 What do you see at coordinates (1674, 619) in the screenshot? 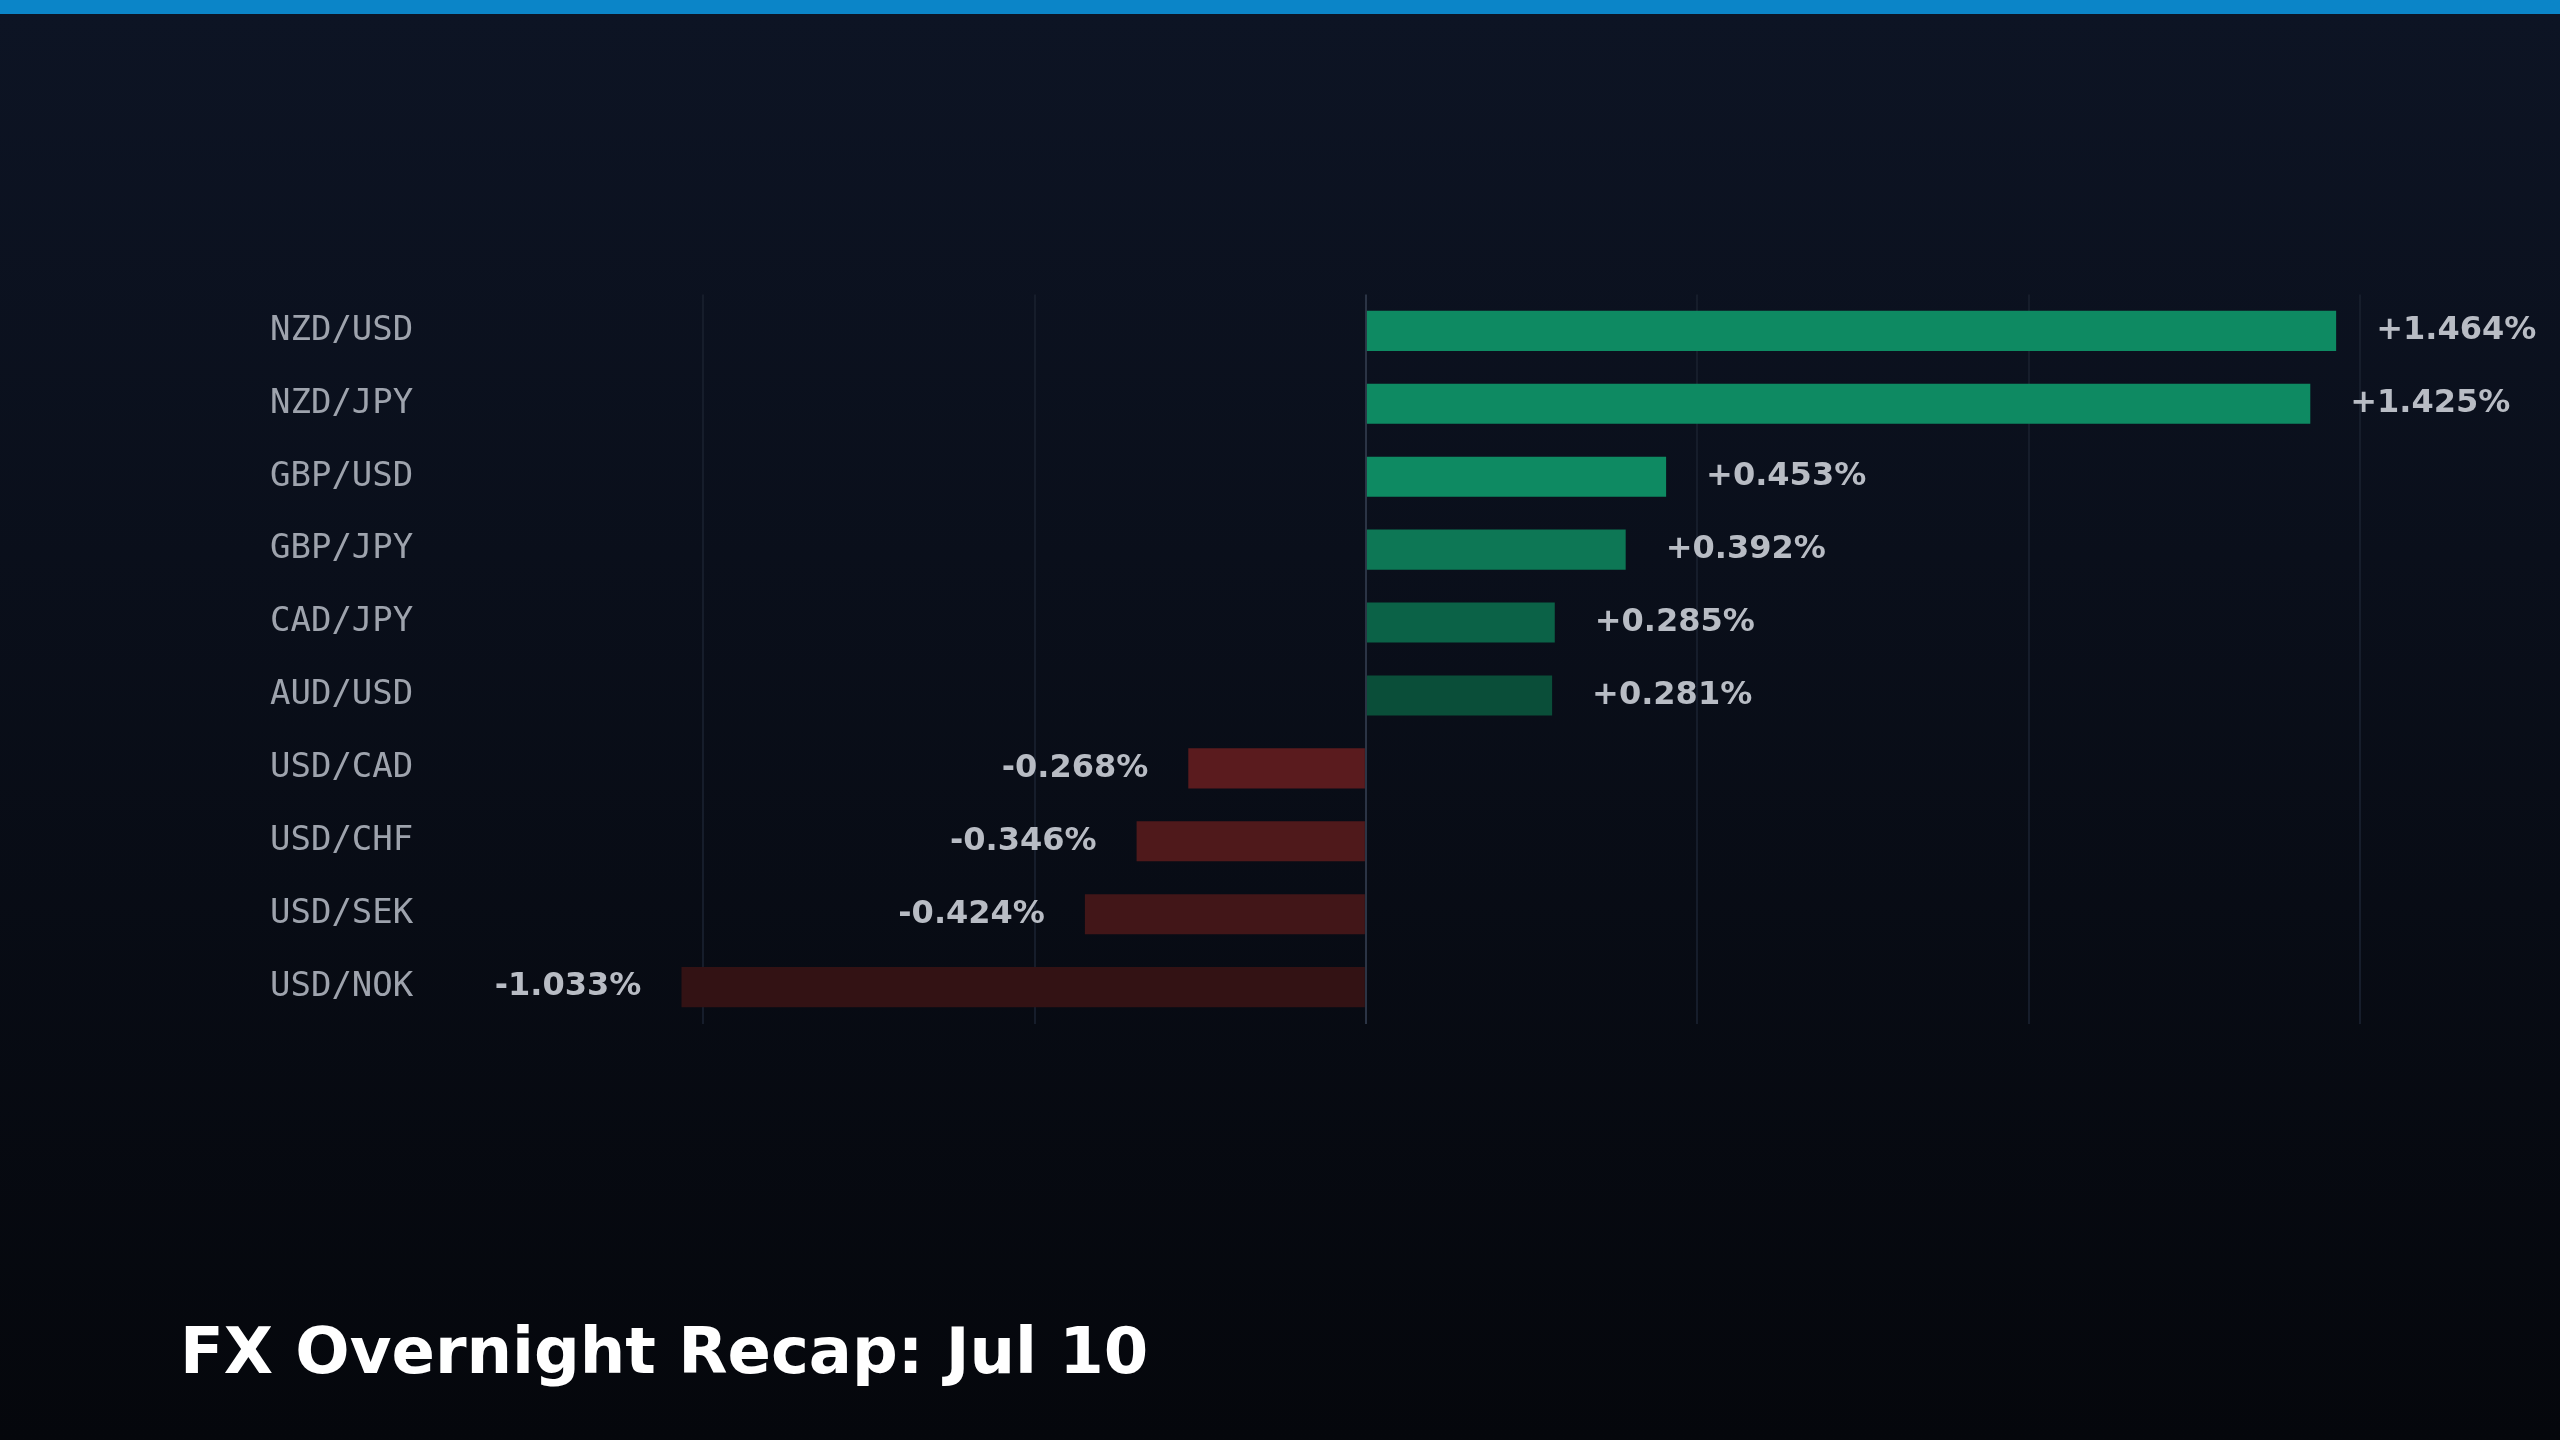
I see `data-label: +0.285%` at bounding box center [1674, 619].